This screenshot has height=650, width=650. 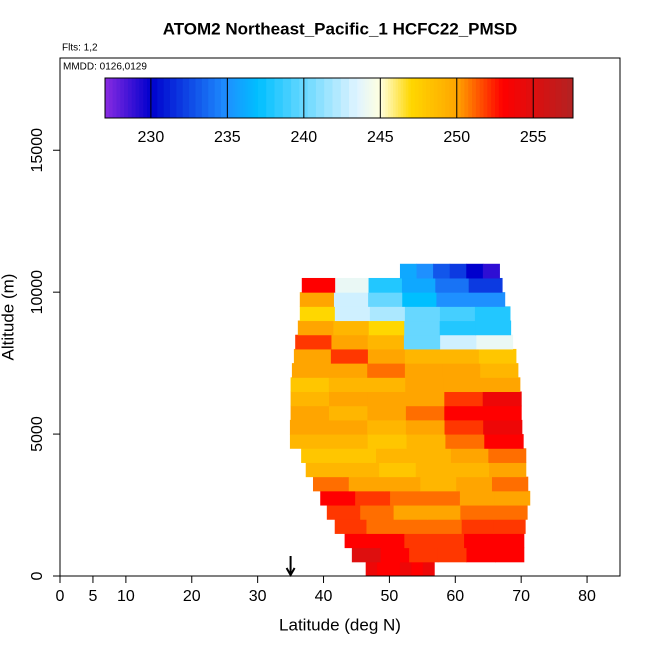 I want to click on x-tick-label: 0, so click(x=60, y=596).